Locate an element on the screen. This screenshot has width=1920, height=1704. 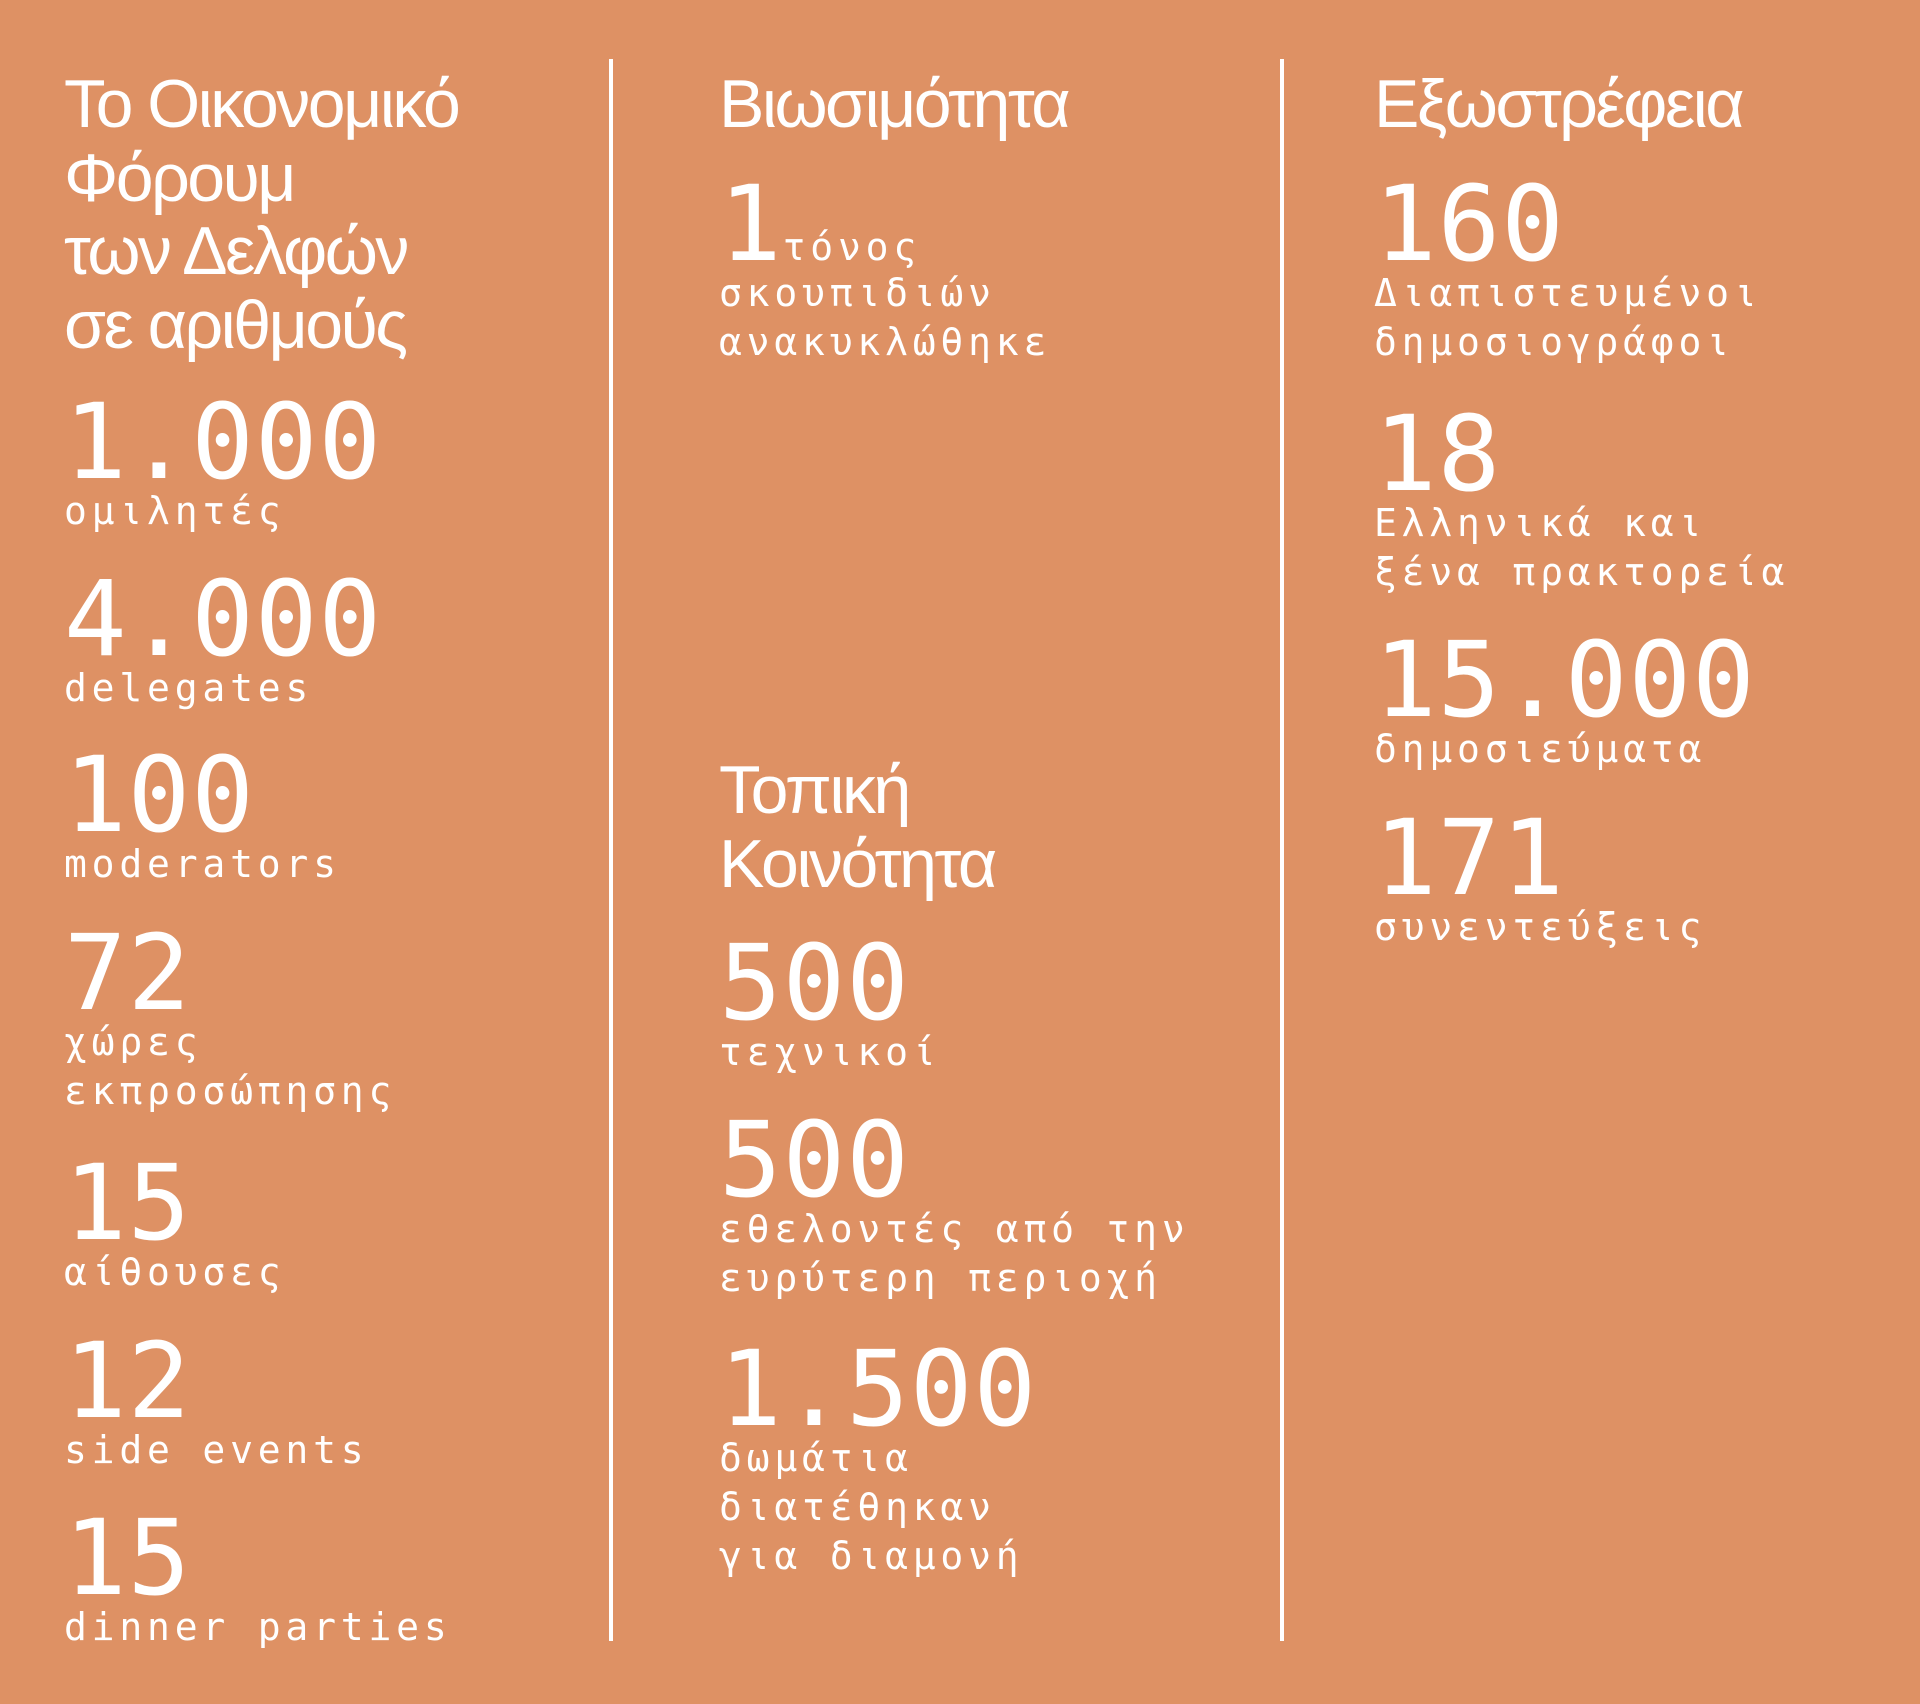
local-community-heading: Τοπική Κοινότητα is located at coordinates (858, 827).